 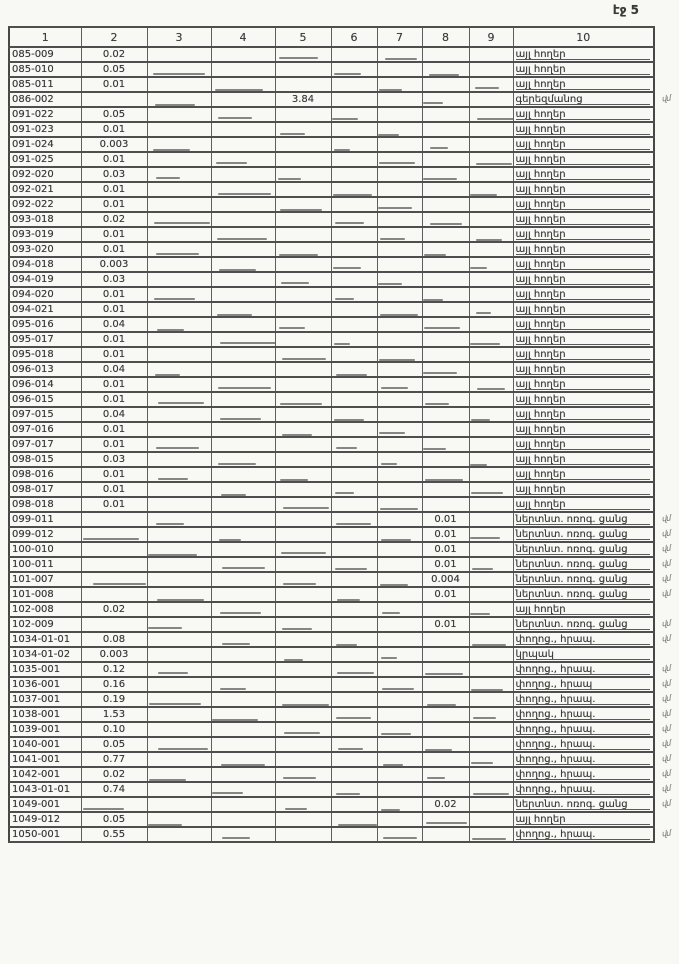 I want to click on table-row: 097-017 0.01 այլ հողեր, so click(x=331, y=444).